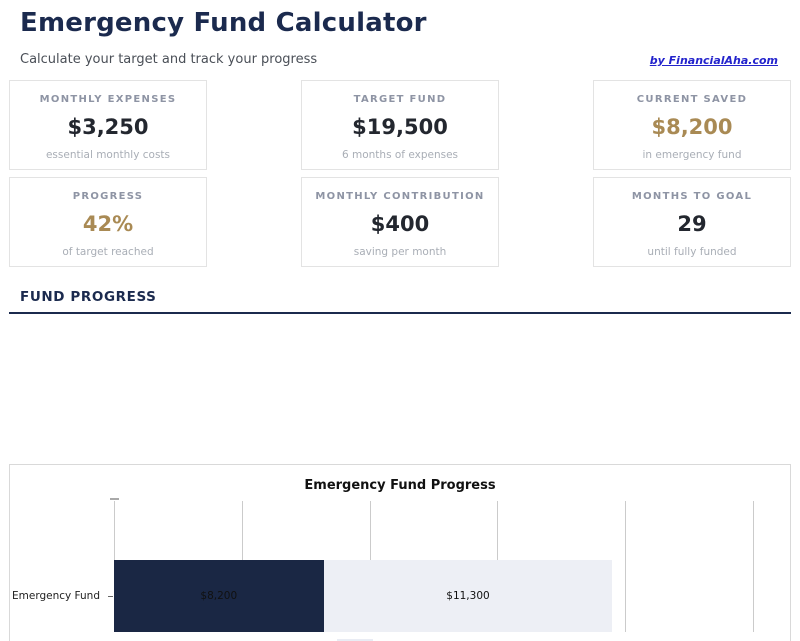  I want to click on bar-segment-saved: $8,200, so click(219, 596).